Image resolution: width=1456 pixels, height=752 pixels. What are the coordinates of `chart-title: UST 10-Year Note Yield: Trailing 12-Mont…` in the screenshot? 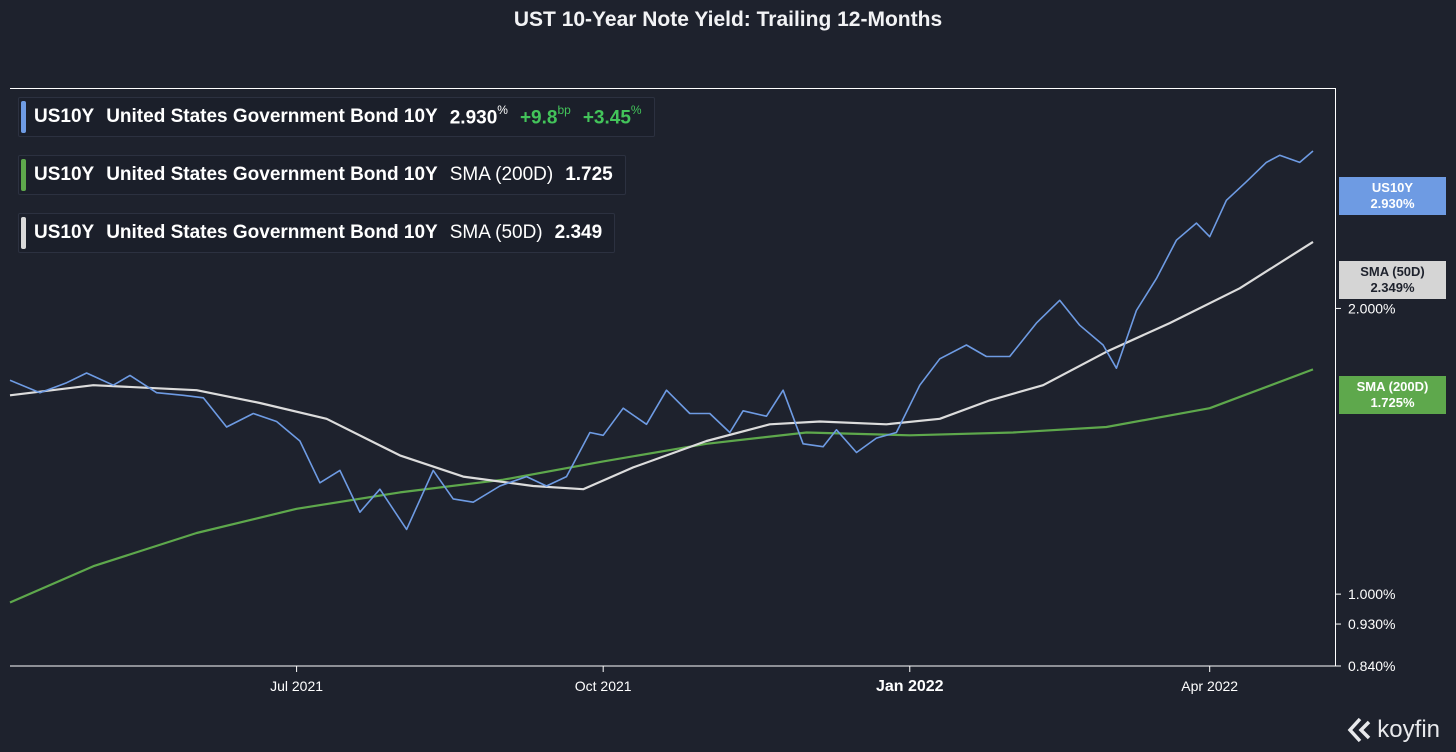 It's located at (728, 19).